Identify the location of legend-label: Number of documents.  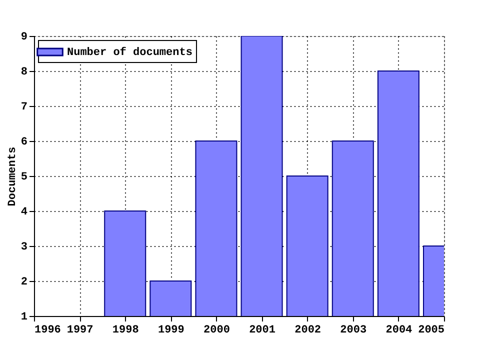
(129, 52).